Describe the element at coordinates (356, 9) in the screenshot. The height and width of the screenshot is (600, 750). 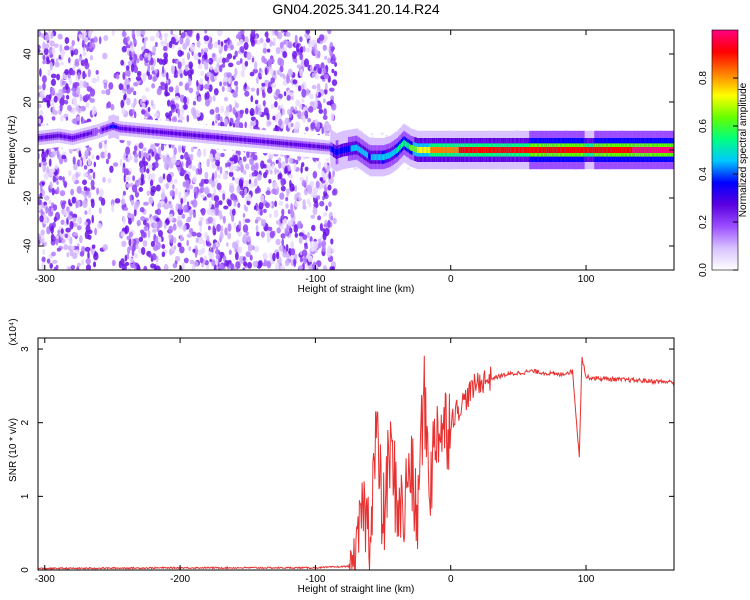
I see `figure-title: GN04.2025.341.20.14.R24` at that location.